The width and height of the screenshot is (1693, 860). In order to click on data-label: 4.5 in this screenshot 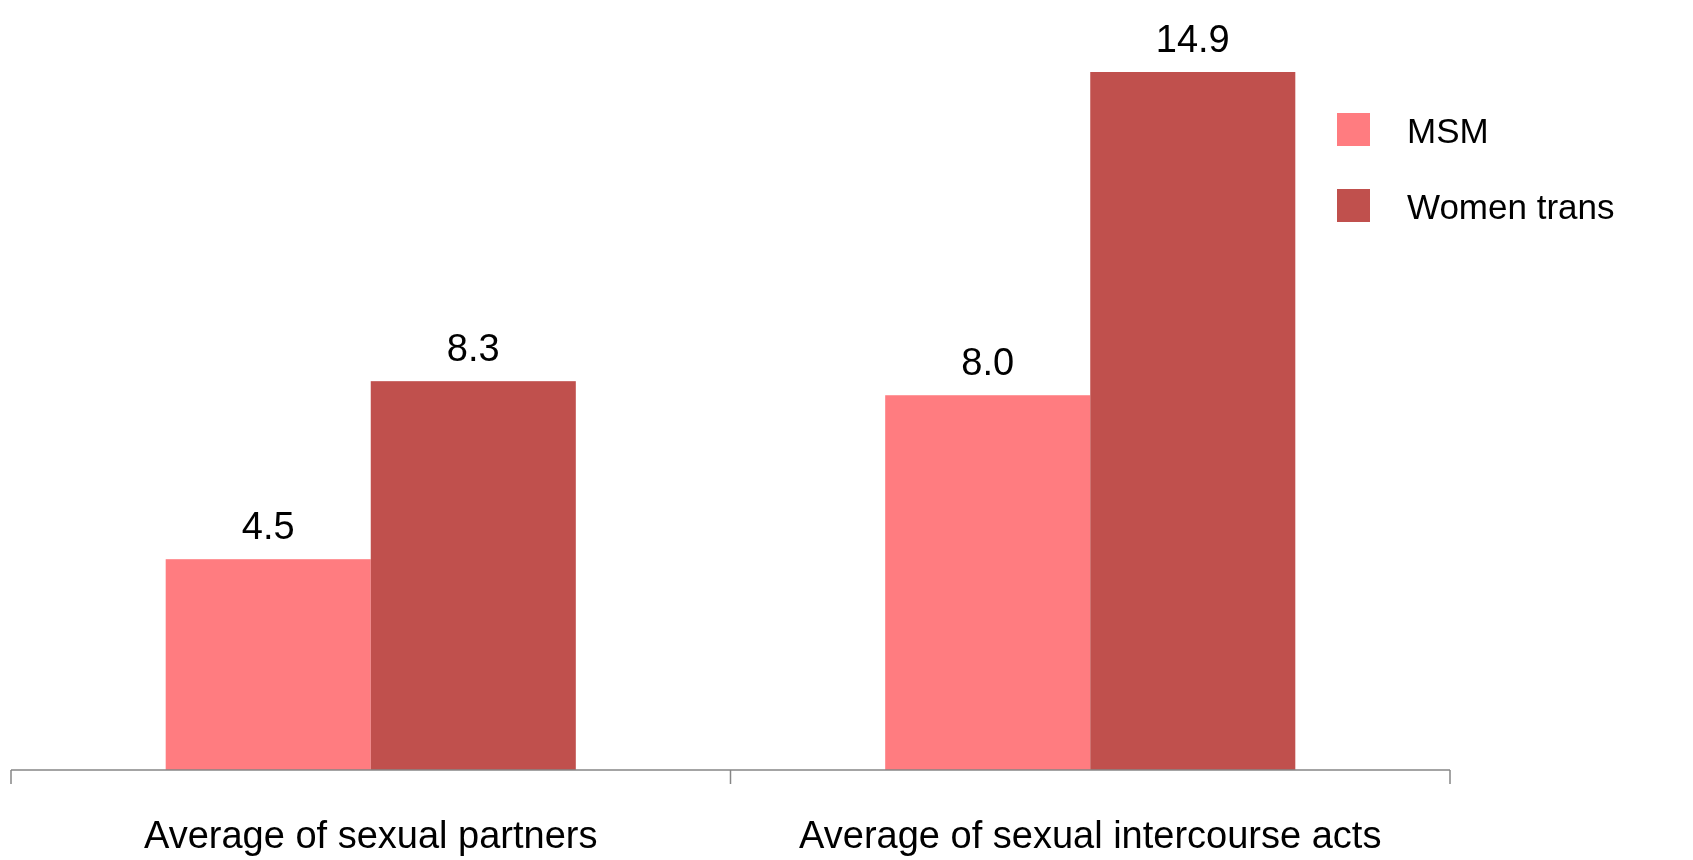, I will do `click(268, 526)`.